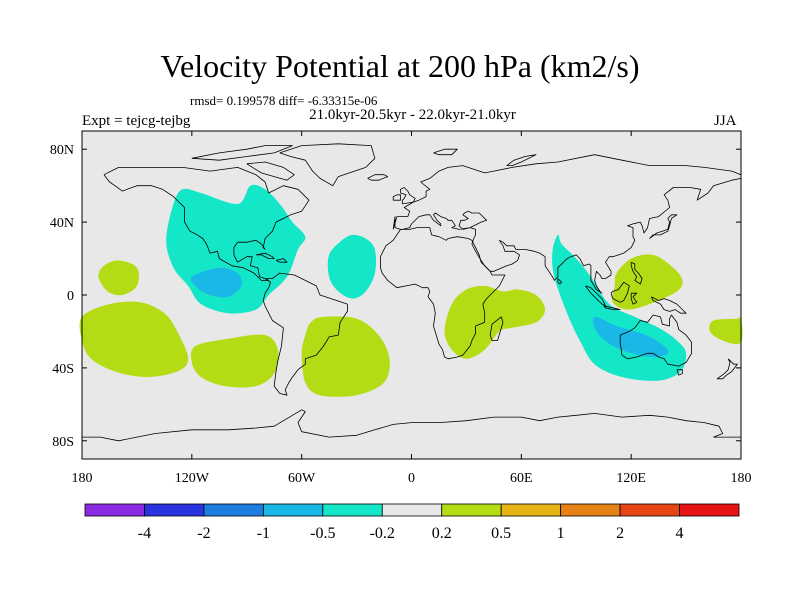  I want to click on colorbar-label: -1, so click(263, 533).